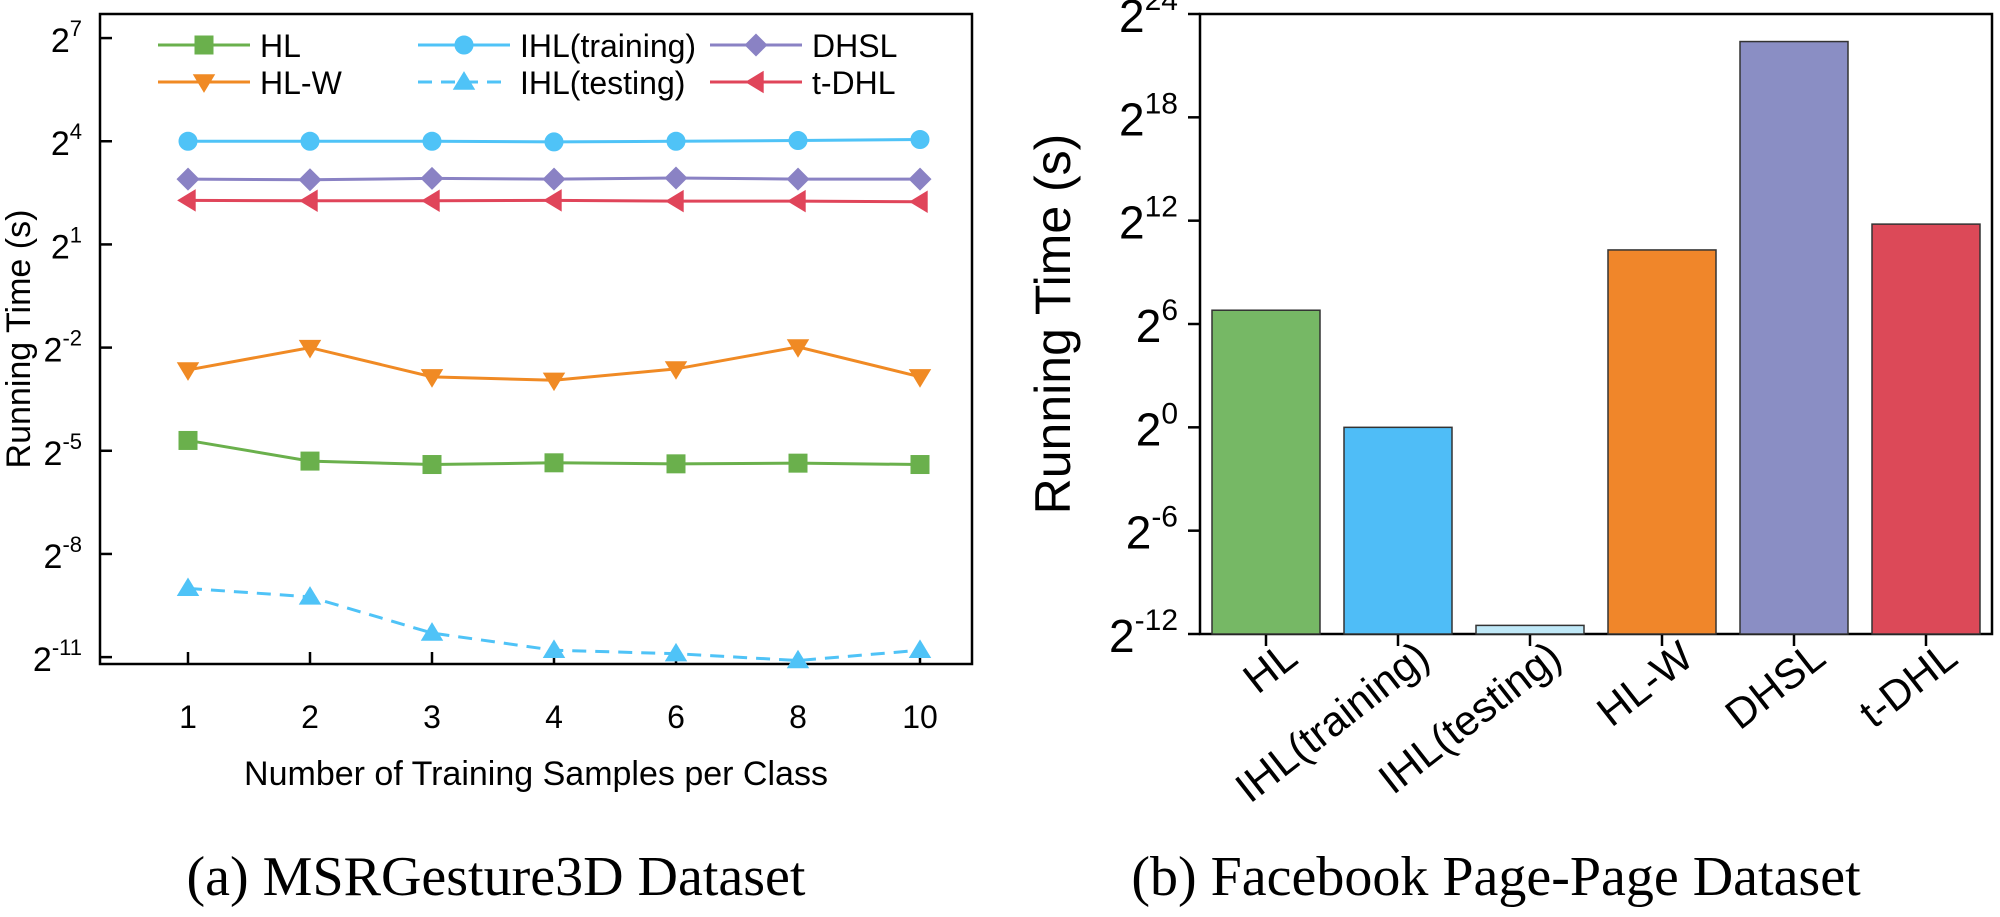 The height and width of the screenshot is (917, 2000). I want to click on legend-entry: DHSL, so click(803, 46).